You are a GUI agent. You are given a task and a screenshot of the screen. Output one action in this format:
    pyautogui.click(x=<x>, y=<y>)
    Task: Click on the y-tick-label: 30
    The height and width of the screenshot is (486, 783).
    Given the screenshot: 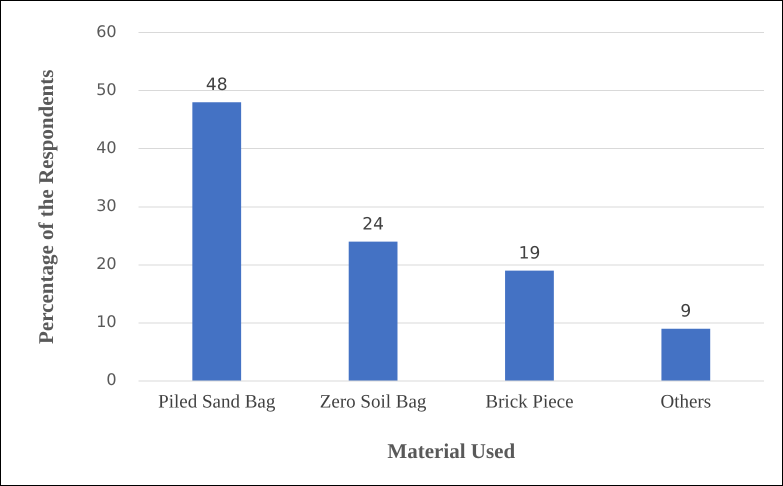 What is the action you would take?
    pyautogui.click(x=106, y=205)
    